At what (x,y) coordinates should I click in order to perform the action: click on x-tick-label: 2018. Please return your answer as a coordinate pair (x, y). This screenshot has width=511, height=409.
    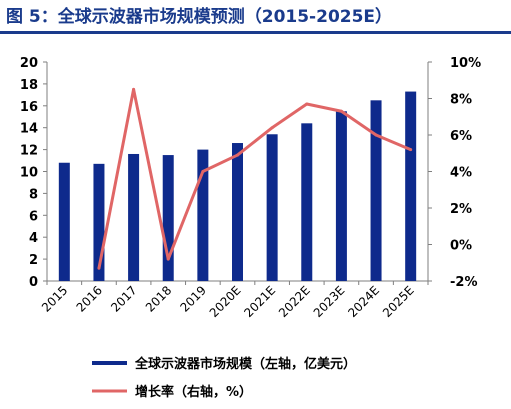
    Looking at the image, I should click on (158, 298).